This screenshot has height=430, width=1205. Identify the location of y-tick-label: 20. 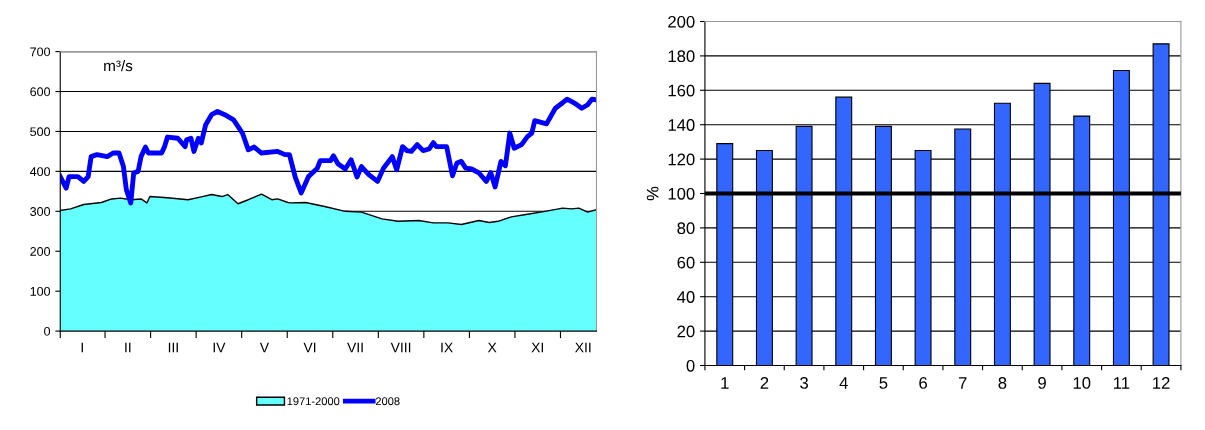
(686, 331).